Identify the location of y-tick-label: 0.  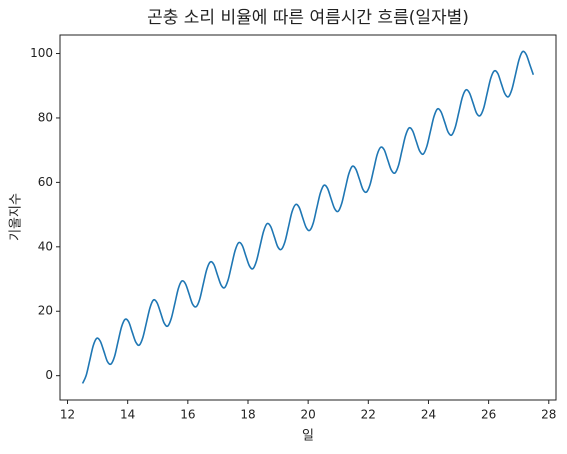
(49, 375).